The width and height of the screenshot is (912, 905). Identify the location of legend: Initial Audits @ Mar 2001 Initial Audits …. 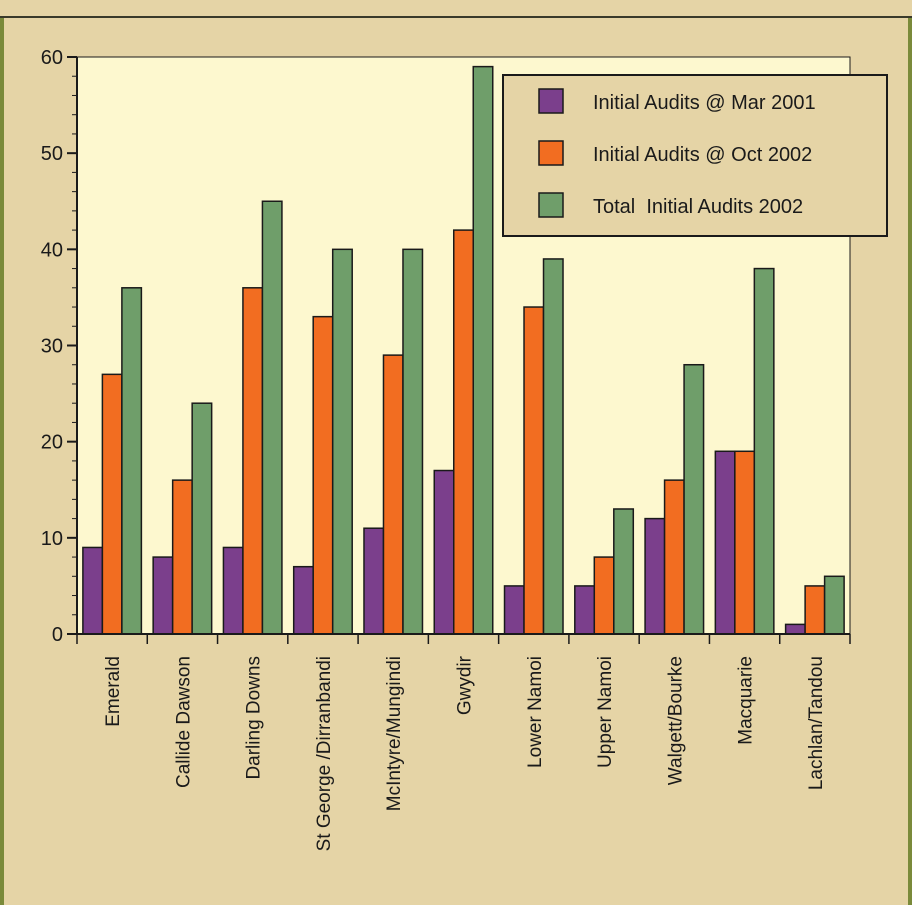
(695, 155).